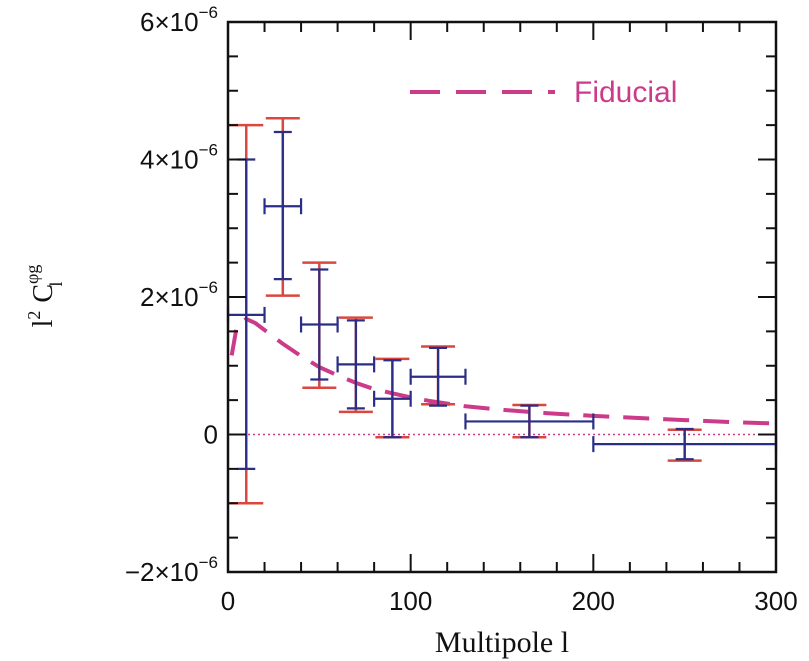  I want to click on y-tick-label: 4×10⁻⁶, so click(179, 158).